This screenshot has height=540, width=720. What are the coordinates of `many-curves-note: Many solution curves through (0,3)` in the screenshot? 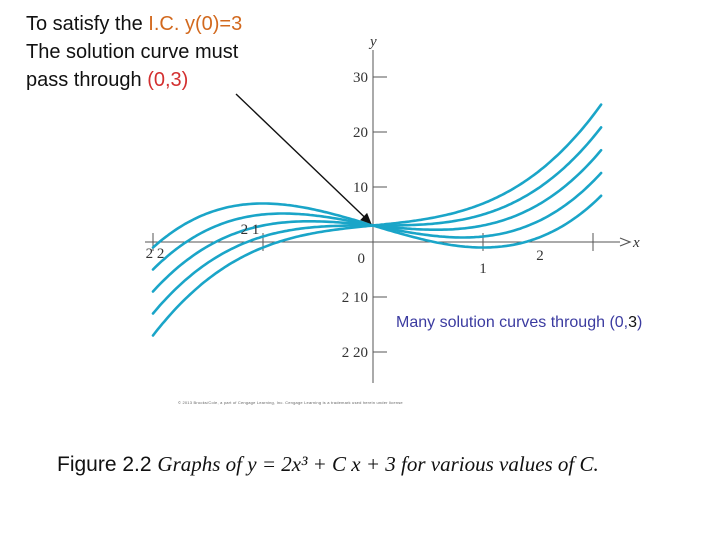 It's located at (519, 323).